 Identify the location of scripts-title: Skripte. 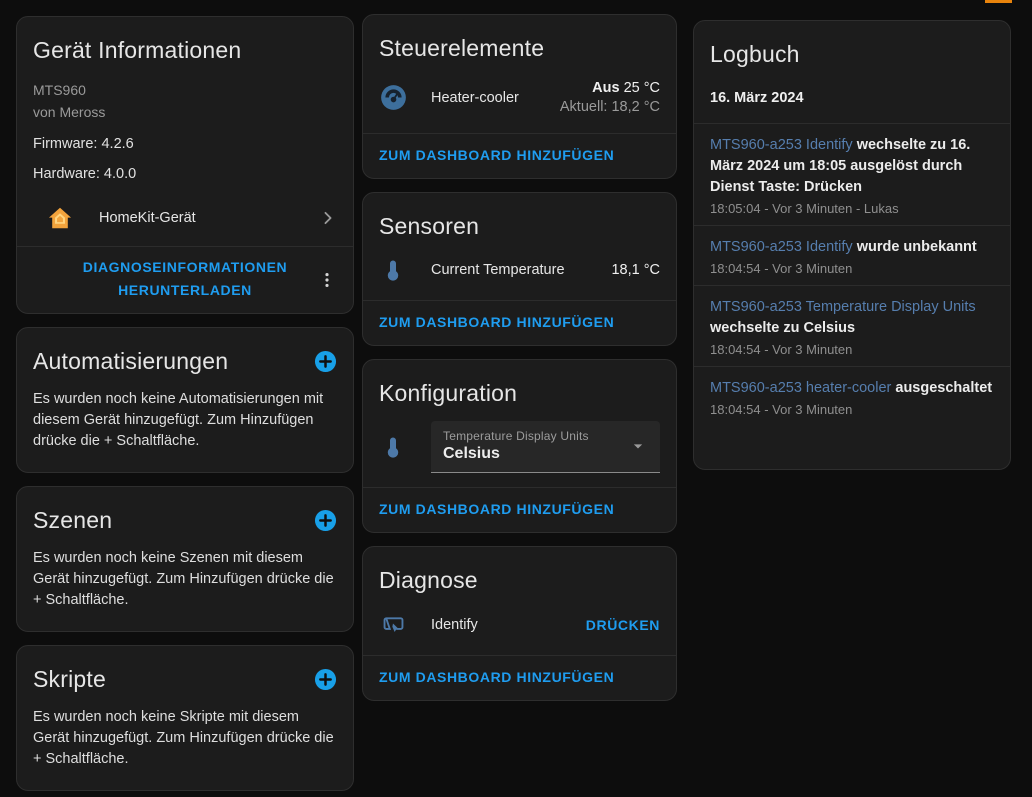
(69, 679).